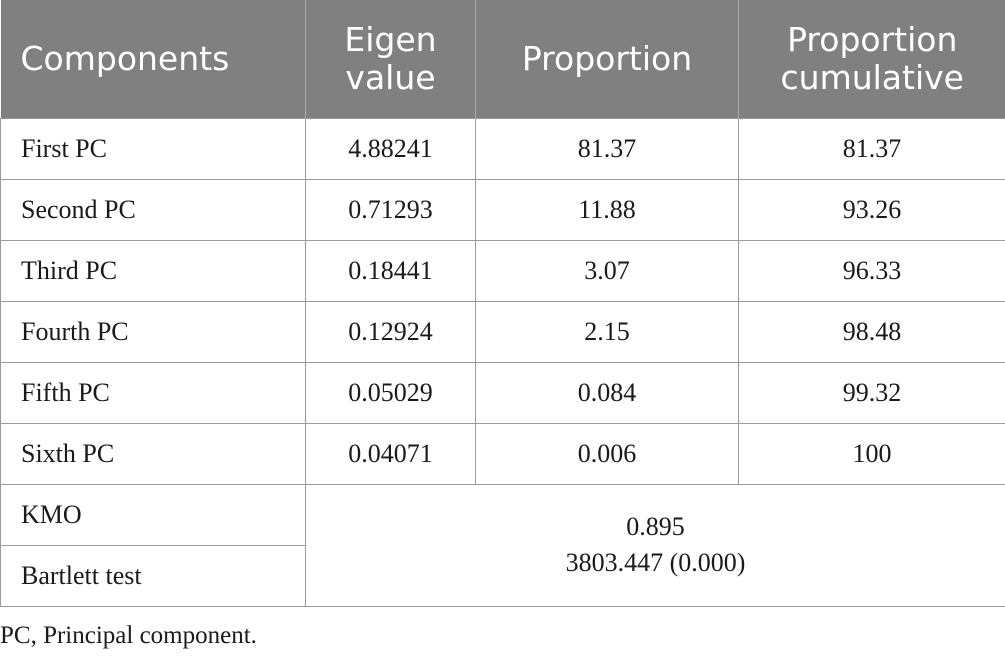 The width and height of the screenshot is (1005, 666). What do you see at coordinates (390, 270) in the screenshot?
I see `cell-eigen-value: 0.18441` at bounding box center [390, 270].